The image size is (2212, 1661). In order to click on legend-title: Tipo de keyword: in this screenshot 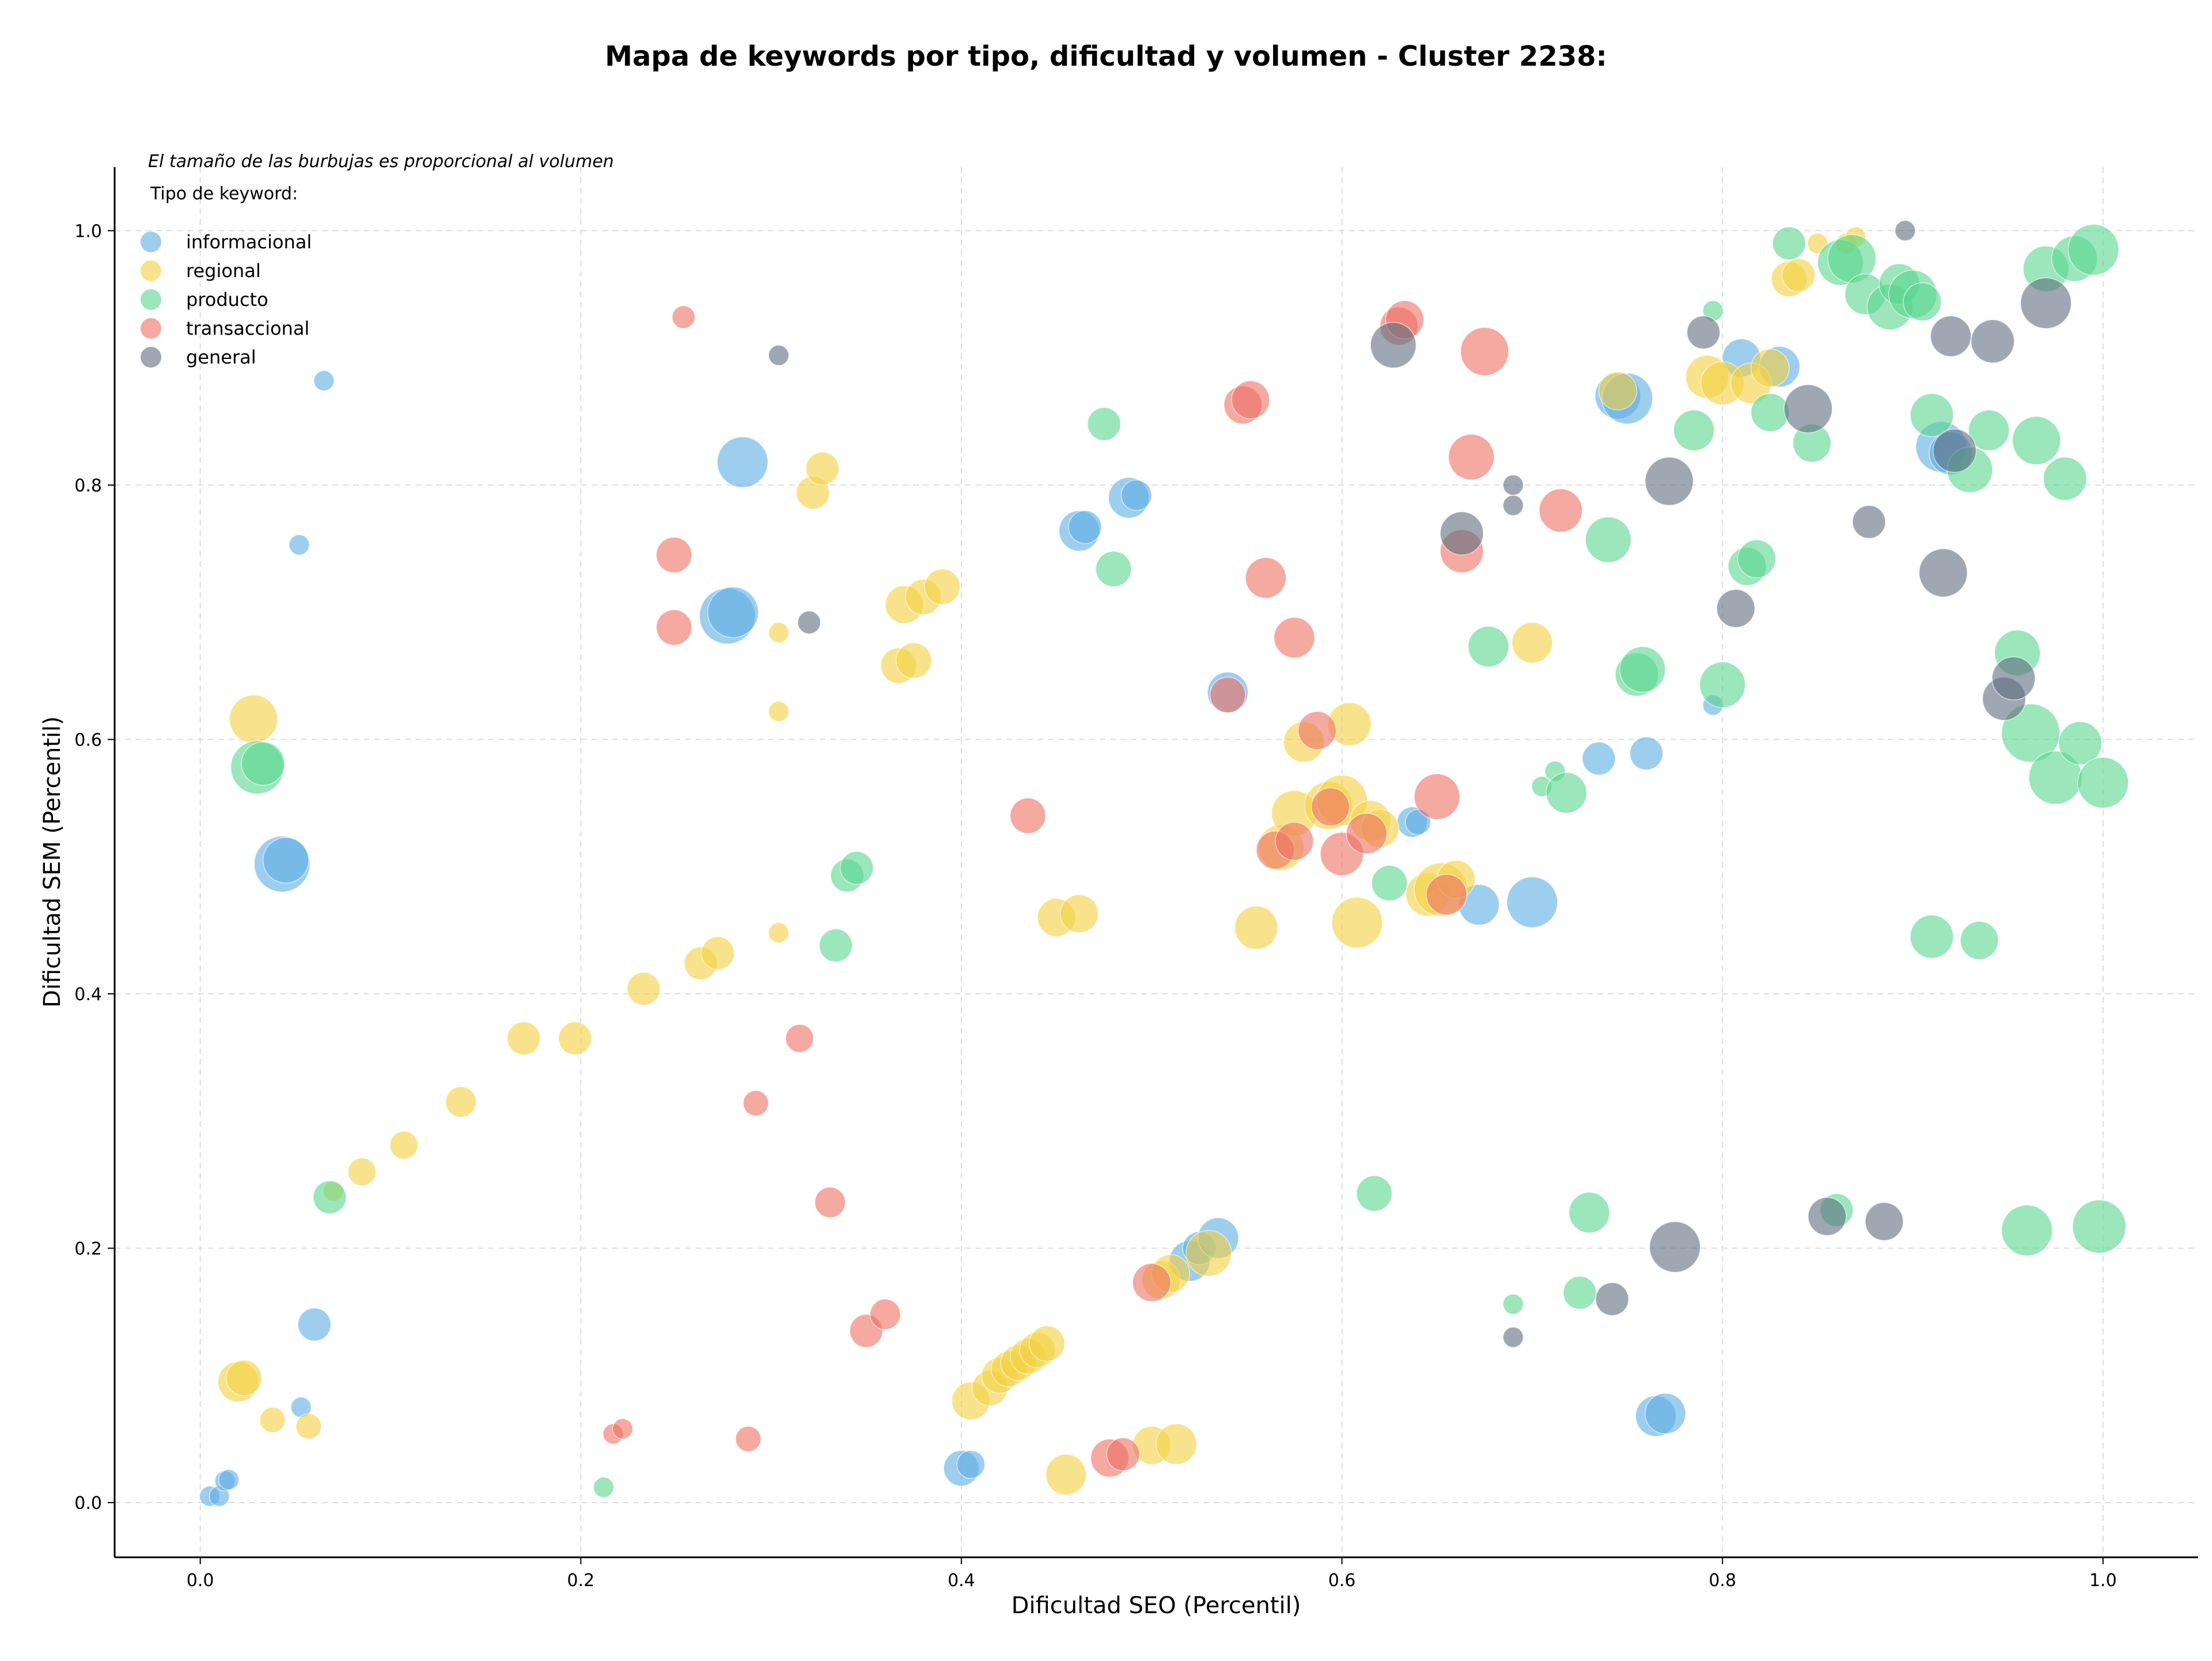, I will do `click(224, 194)`.